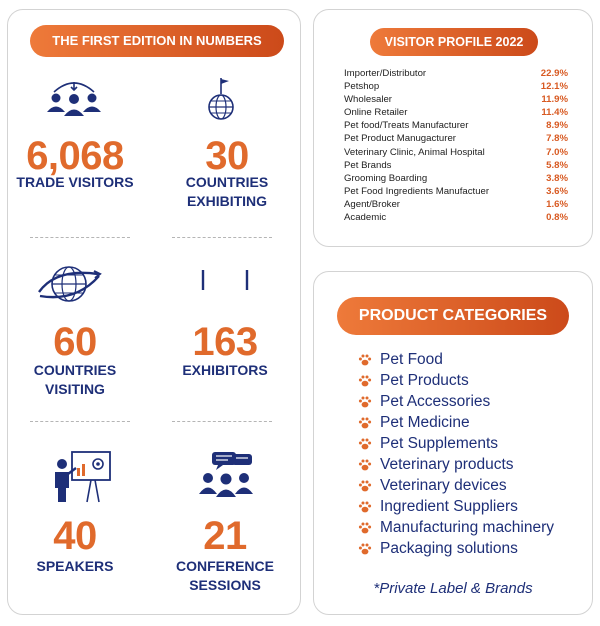 This screenshot has height=626, width=600. I want to click on speakers-number: 40, so click(75, 536).